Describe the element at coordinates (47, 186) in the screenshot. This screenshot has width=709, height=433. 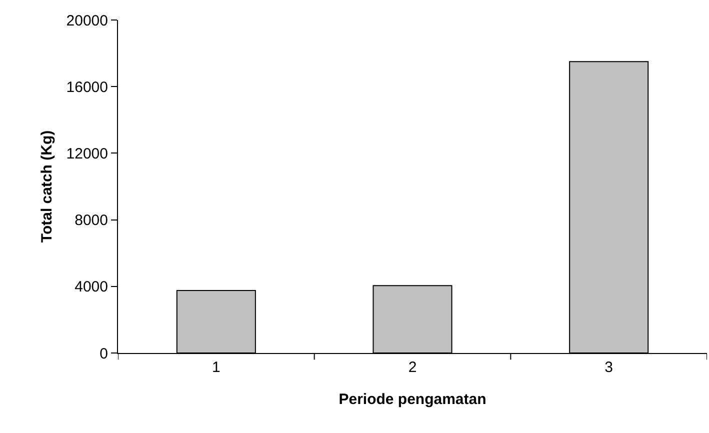
I see `y-axis-title: Total catch (Kg)` at that location.